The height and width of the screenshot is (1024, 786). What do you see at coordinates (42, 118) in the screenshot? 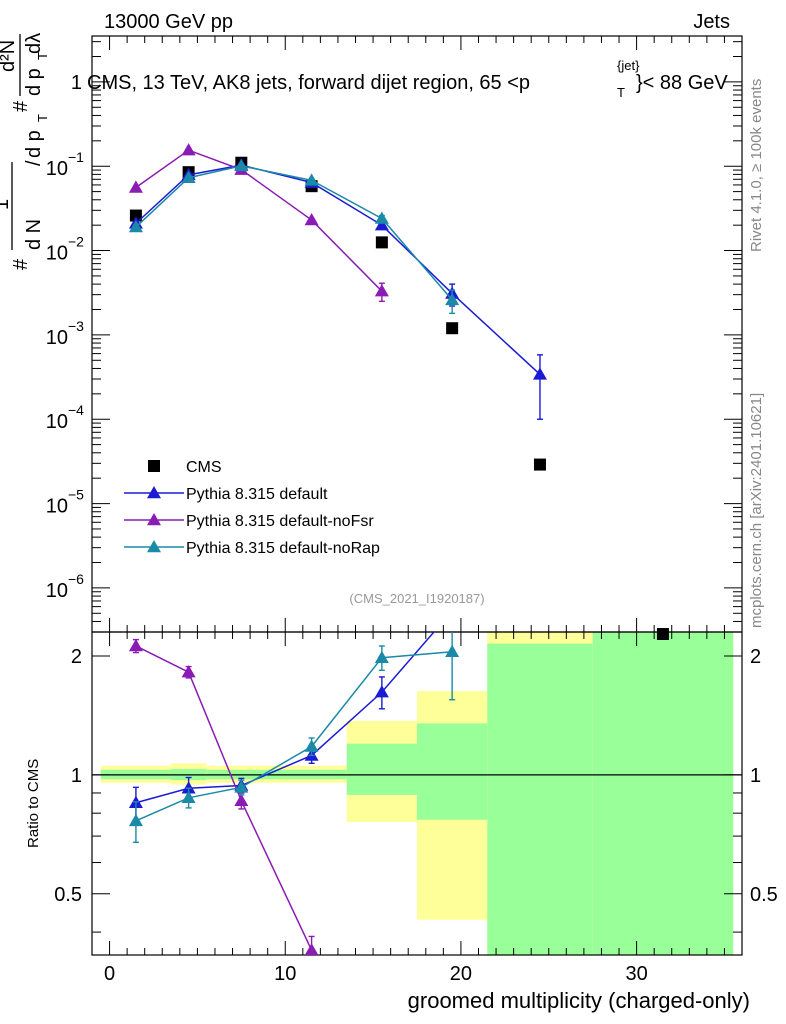
I see `ylabel-T-1: T` at bounding box center [42, 118].